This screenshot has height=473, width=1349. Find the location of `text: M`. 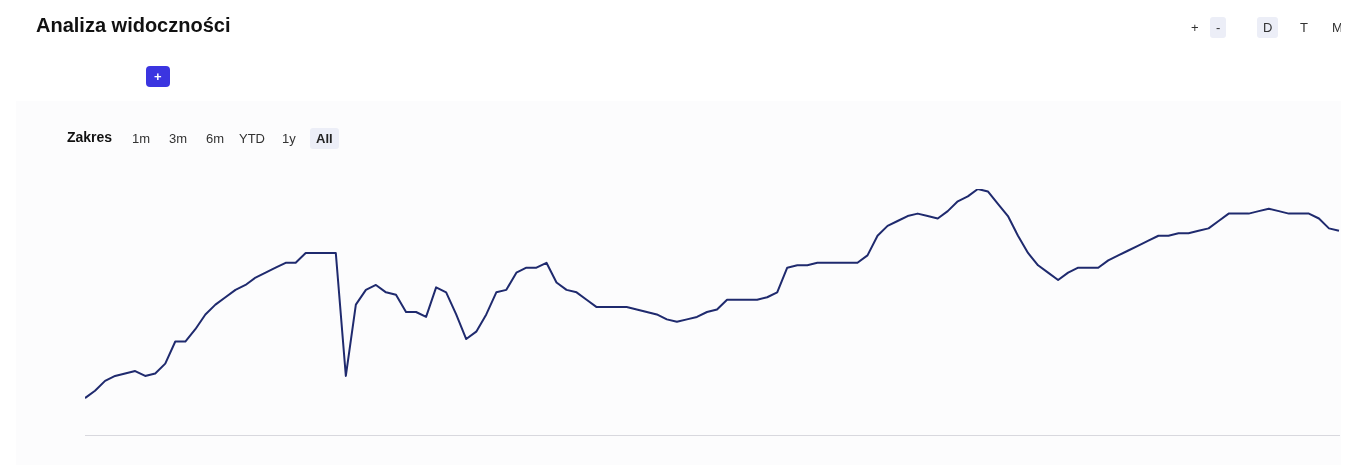

text: M is located at coordinates (1336, 28).